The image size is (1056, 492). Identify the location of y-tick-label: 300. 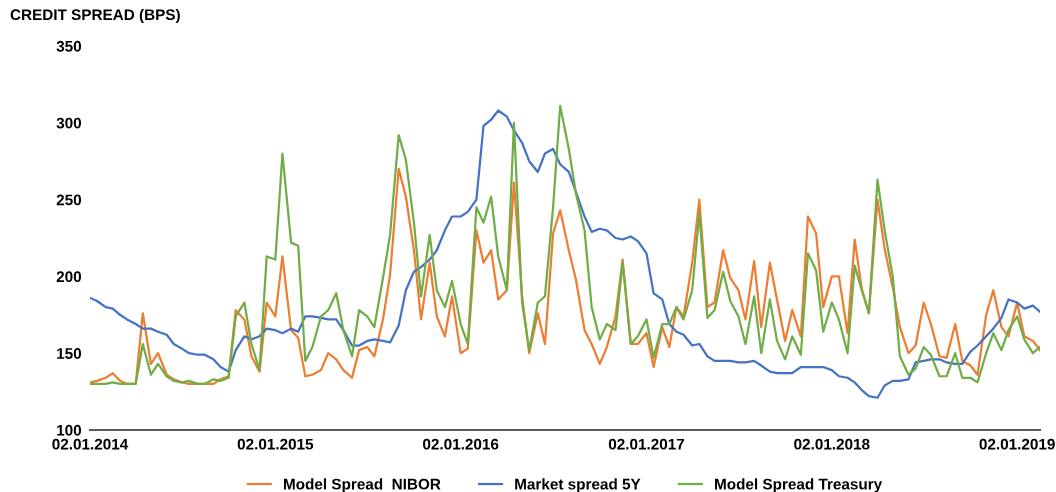
(69, 123).